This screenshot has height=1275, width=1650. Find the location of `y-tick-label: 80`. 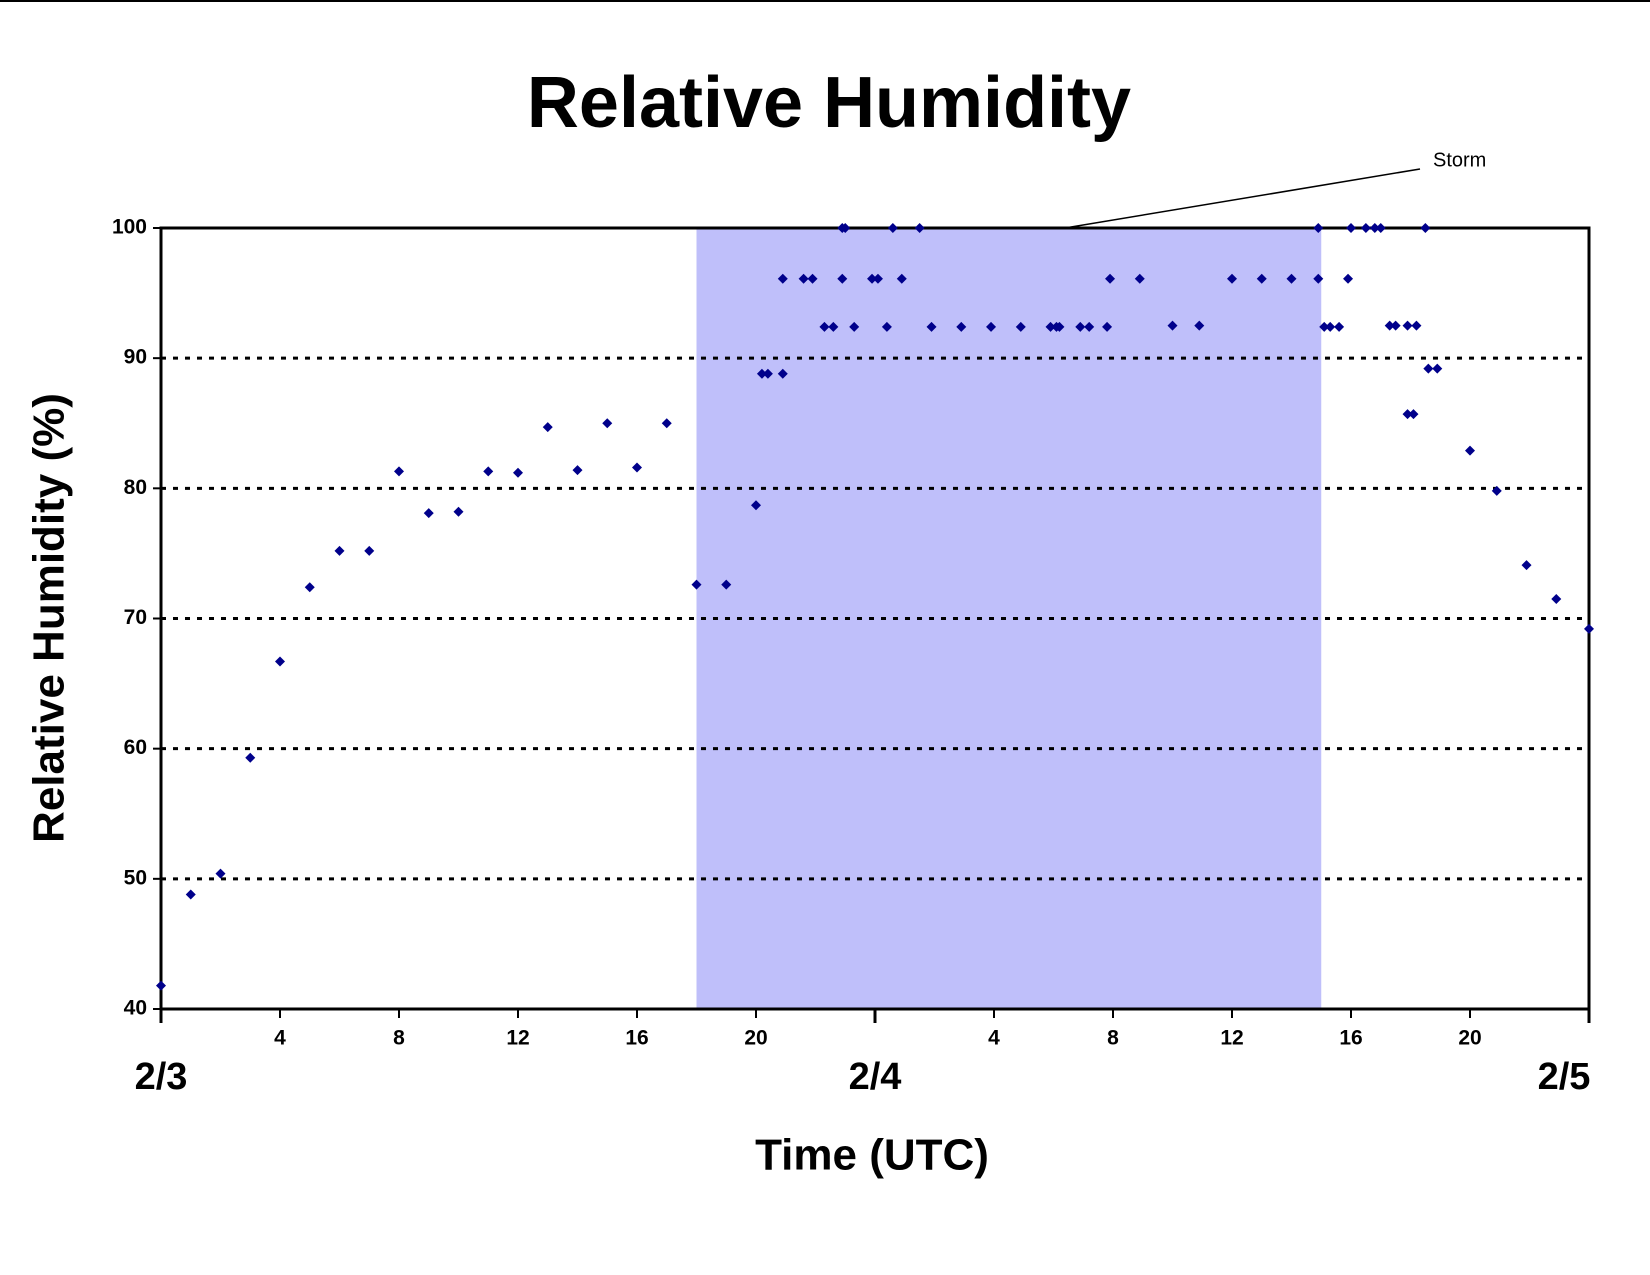

y-tick-label: 80 is located at coordinates (135, 487).